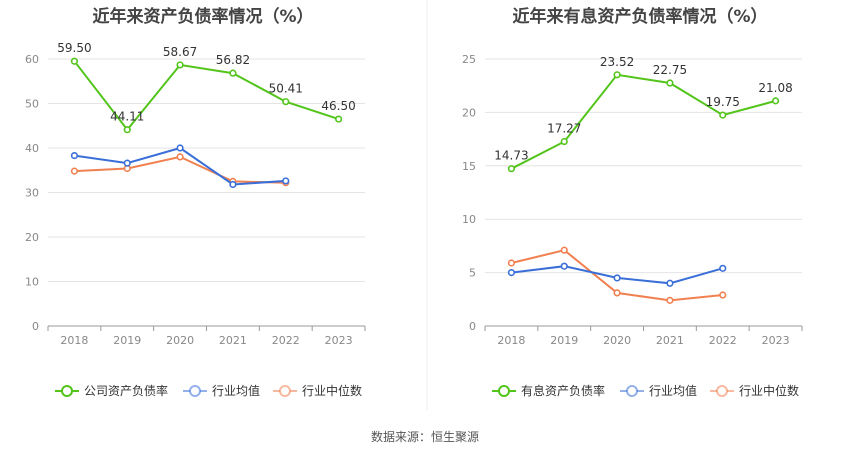 The width and height of the screenshot is (850, 459). Describe the element at coordinates (564, 129) in the screenshot. I see `data-label: 17.27` at that location.